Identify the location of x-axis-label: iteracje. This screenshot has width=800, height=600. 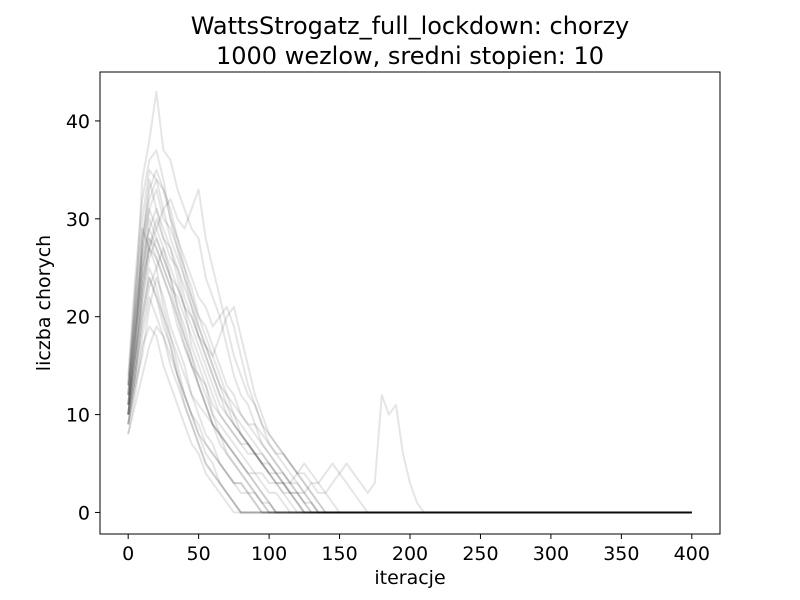
(409, 578).